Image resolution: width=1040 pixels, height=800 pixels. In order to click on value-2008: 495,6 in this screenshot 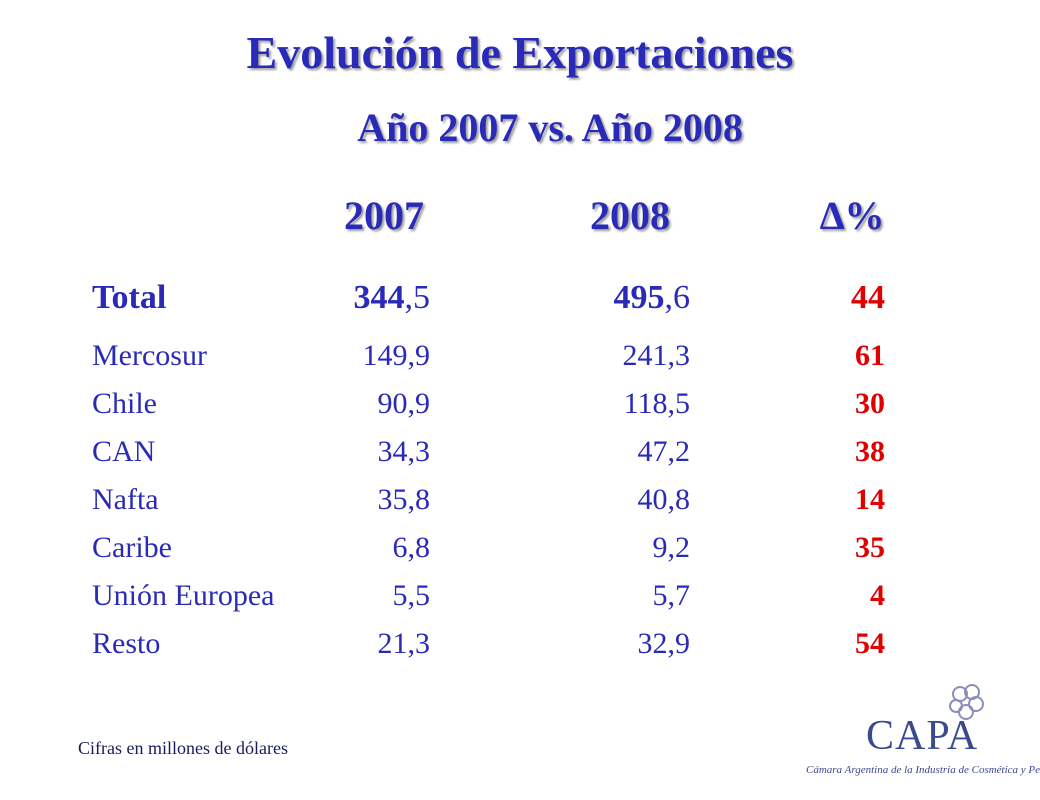, I will do `click(652, 297)`.